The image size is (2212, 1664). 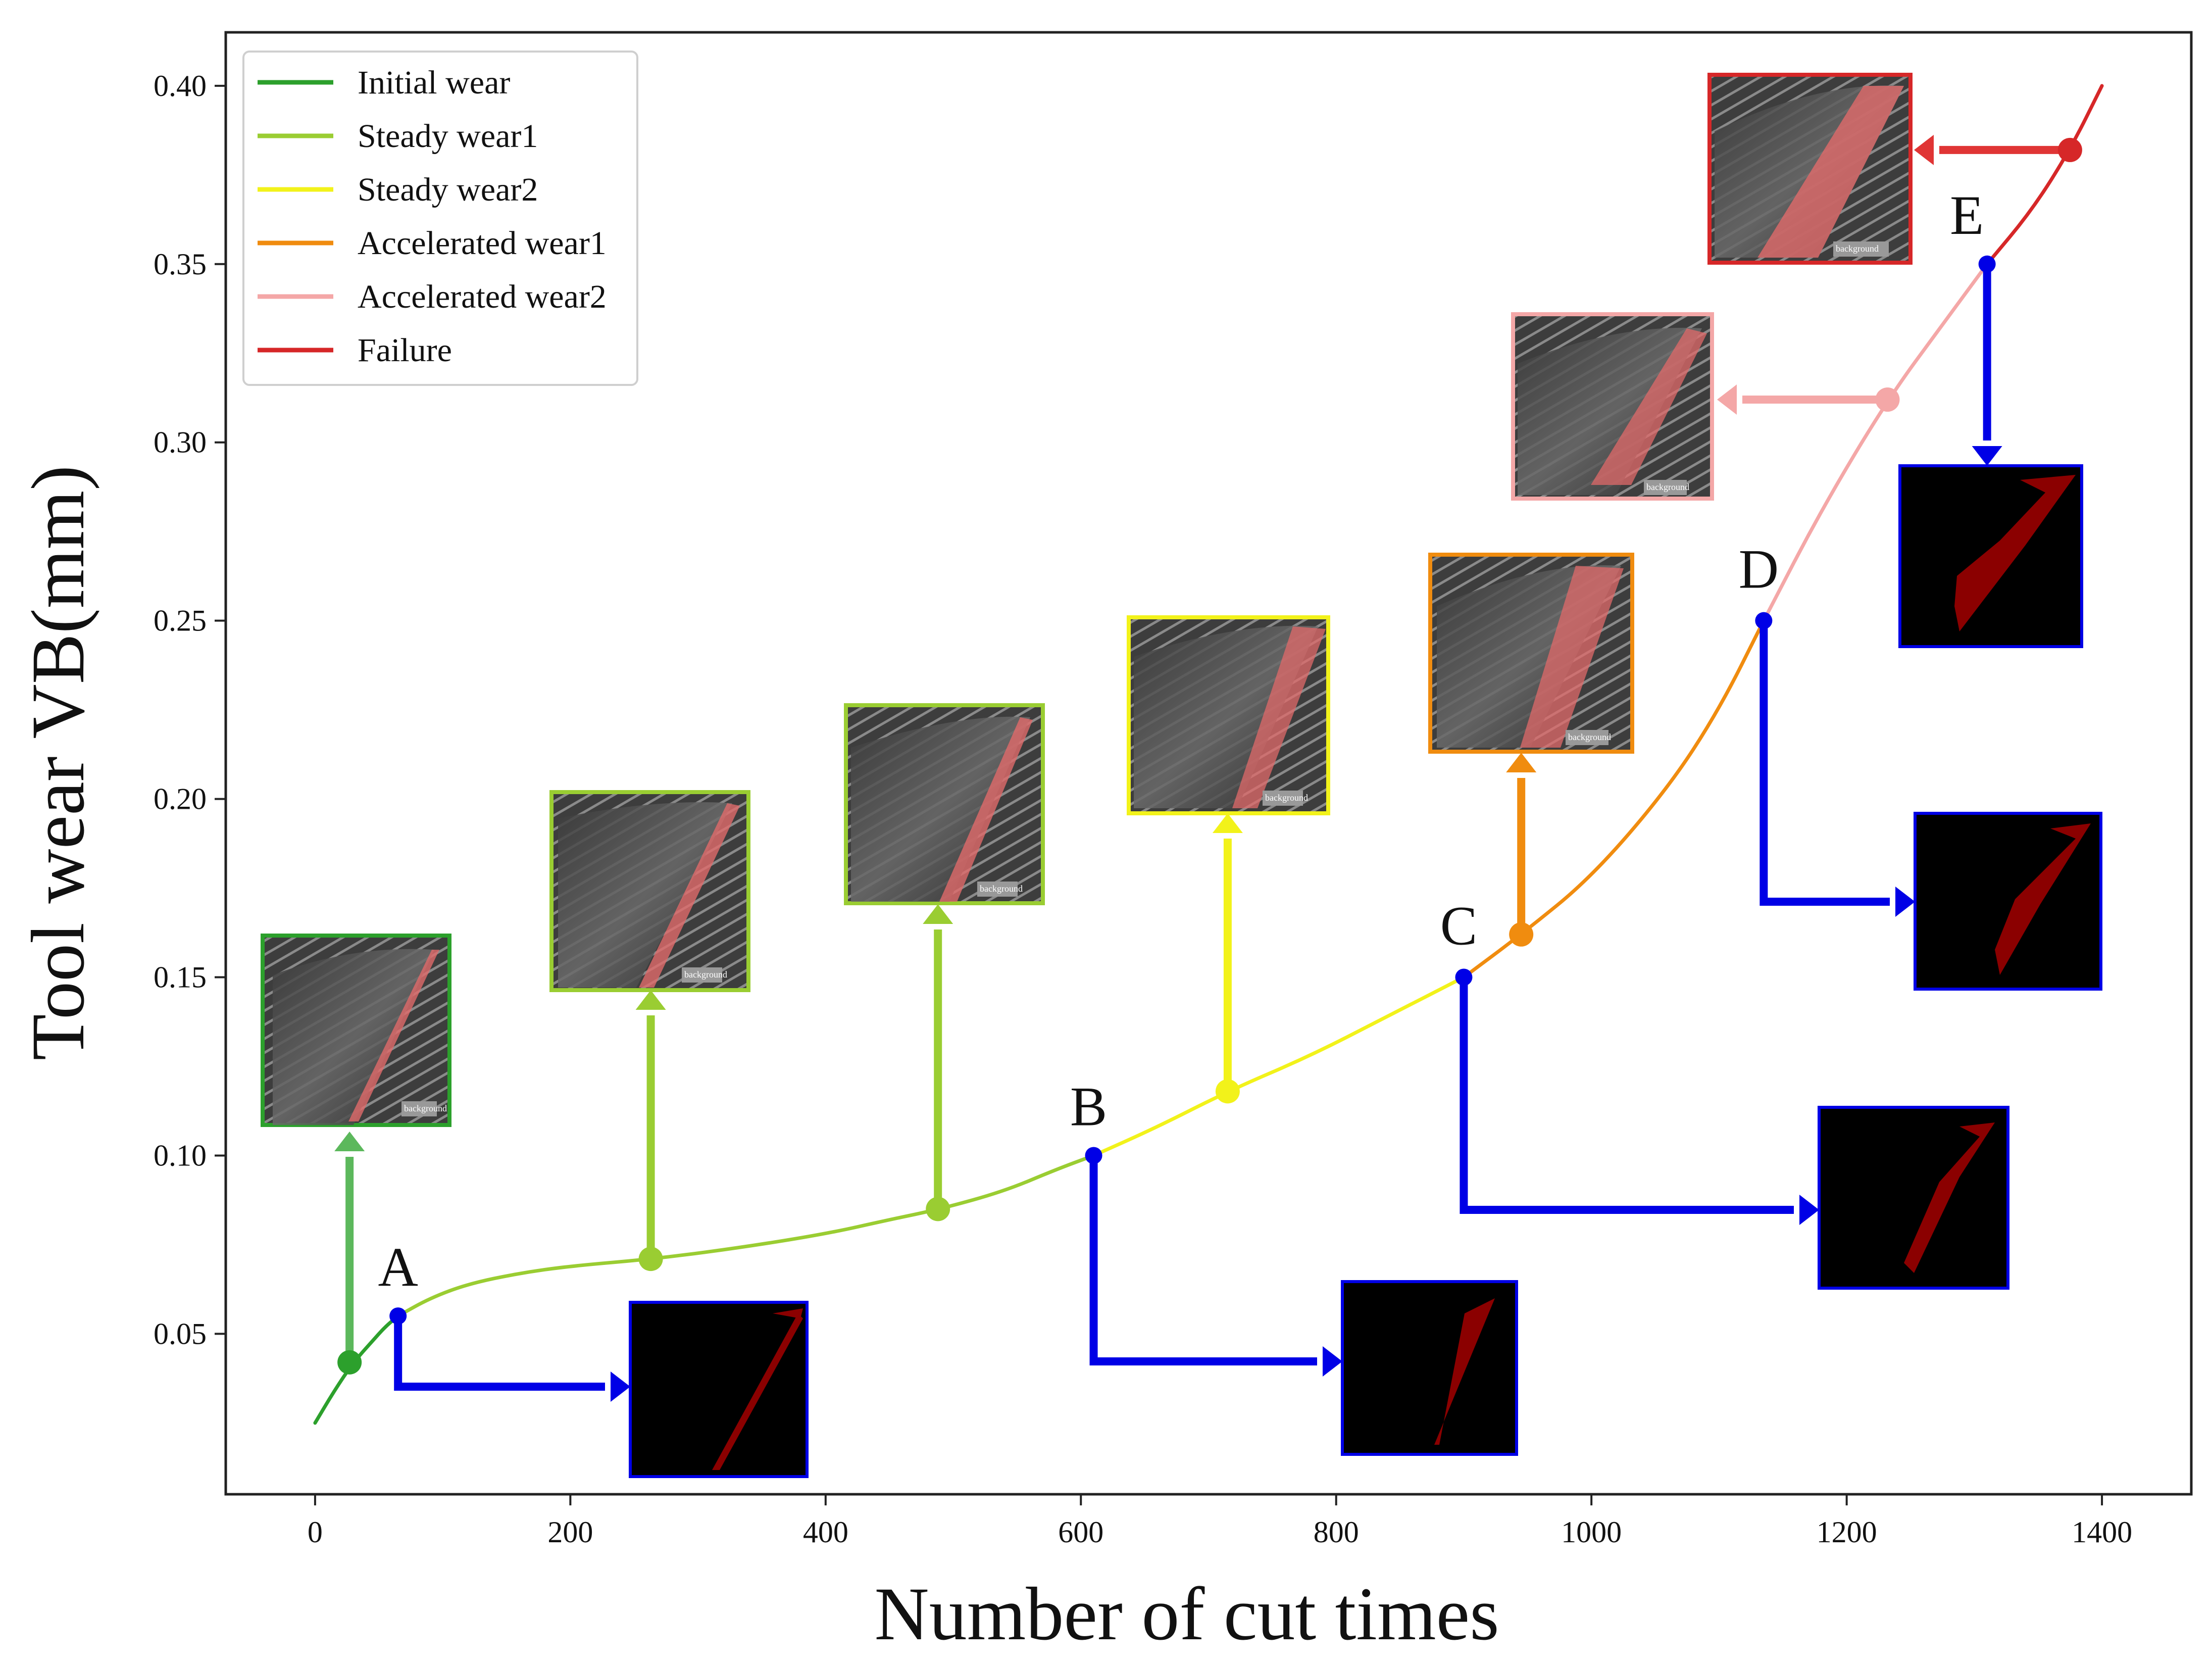 I want to click on x-tick-label: 1000, so click(x=1591, y=1532).